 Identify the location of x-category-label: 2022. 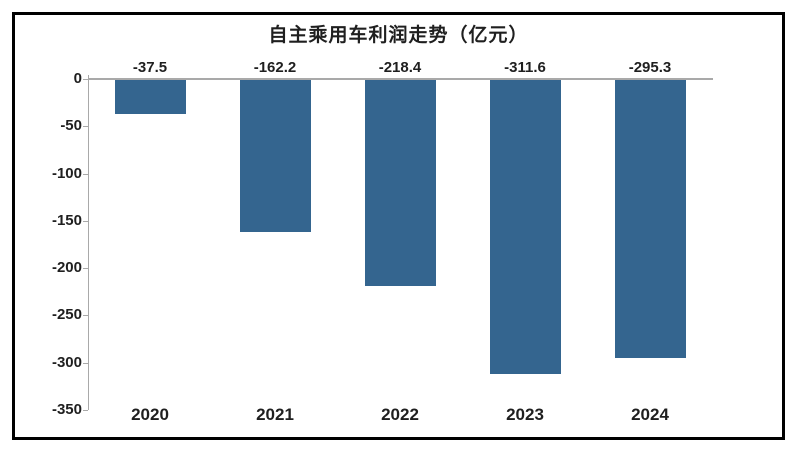
(400, 414).